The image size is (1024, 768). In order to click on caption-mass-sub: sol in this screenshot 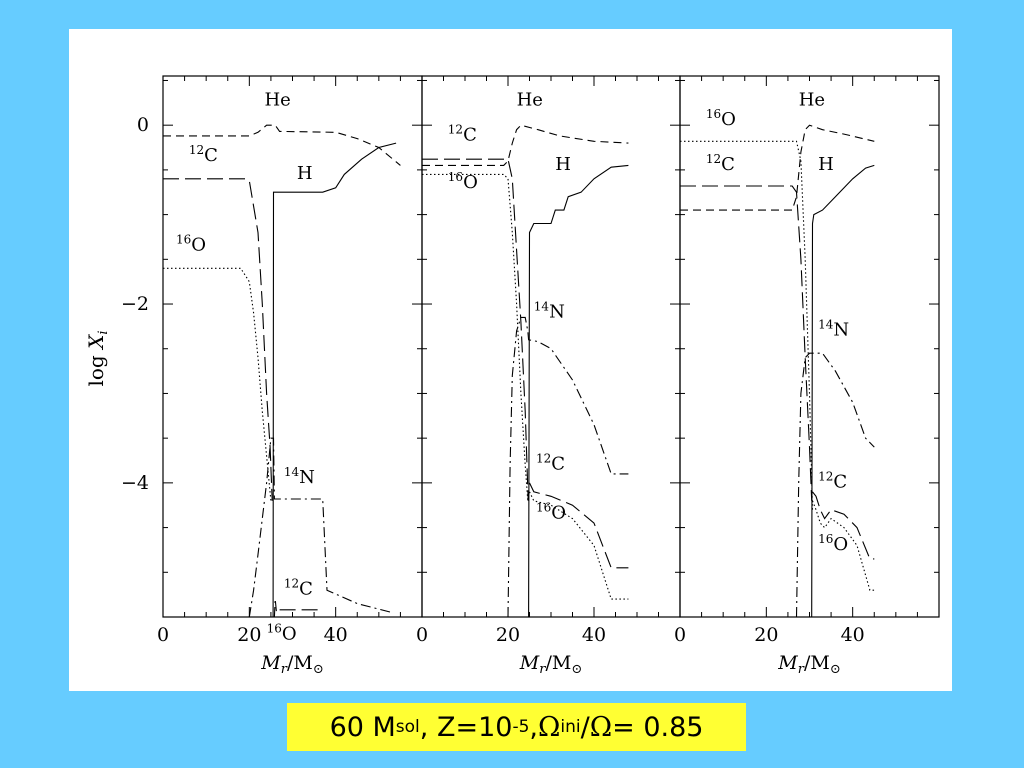, I will do `click(407, 727)`.